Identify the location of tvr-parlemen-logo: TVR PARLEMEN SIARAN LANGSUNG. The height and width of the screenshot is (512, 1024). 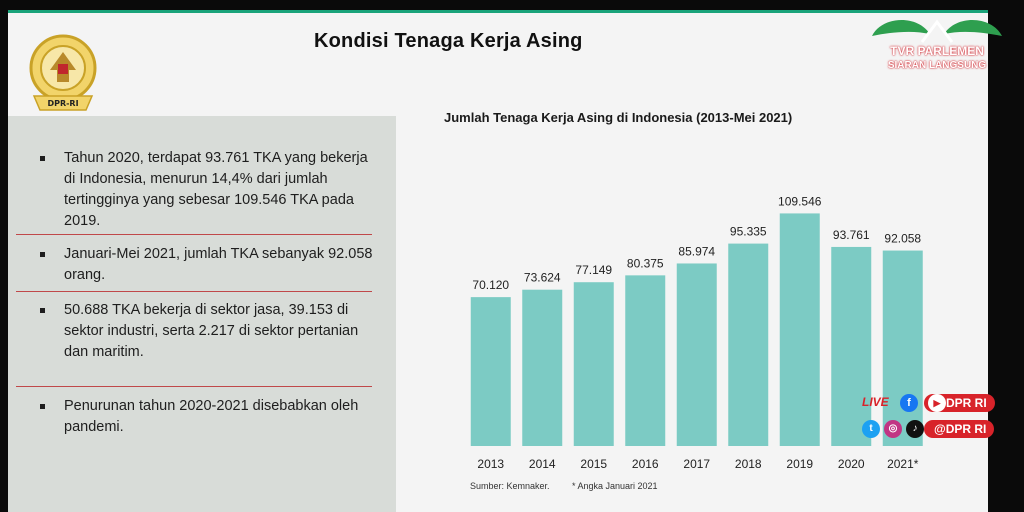
(937, 47).